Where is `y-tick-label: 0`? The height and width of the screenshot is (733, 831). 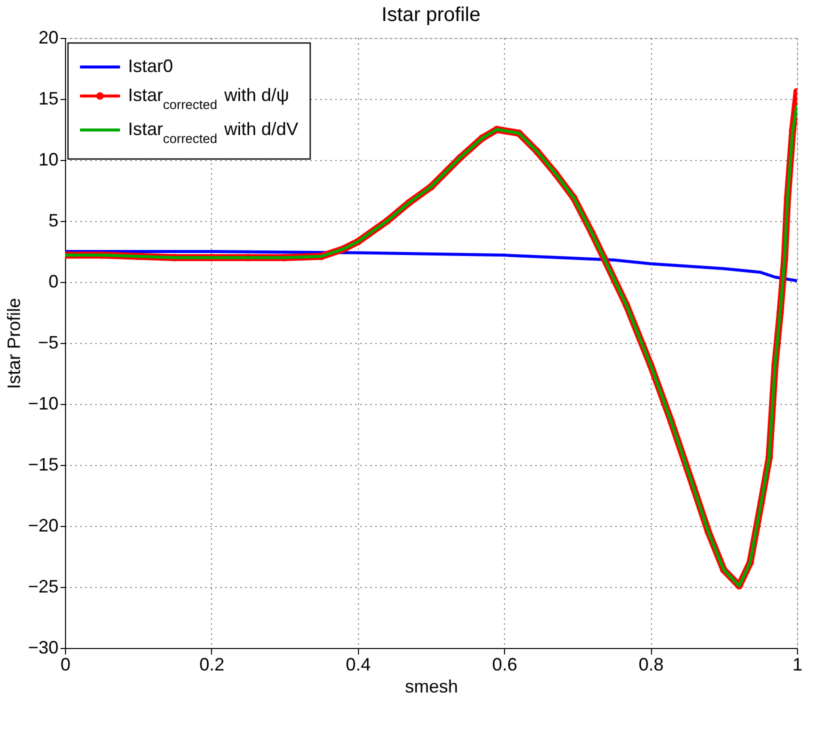
y-tick-label: 0 is located at coordinates (53, 282).